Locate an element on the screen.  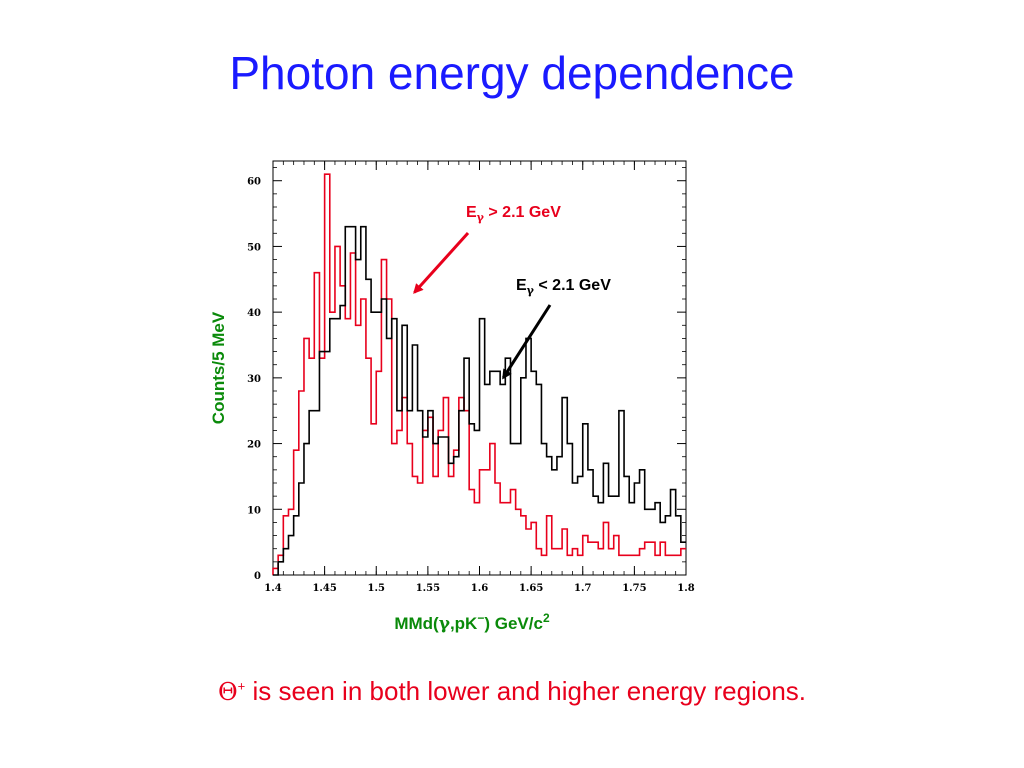
y-axis-label: Counts/5 MeV is located at coordinates (218, 367).